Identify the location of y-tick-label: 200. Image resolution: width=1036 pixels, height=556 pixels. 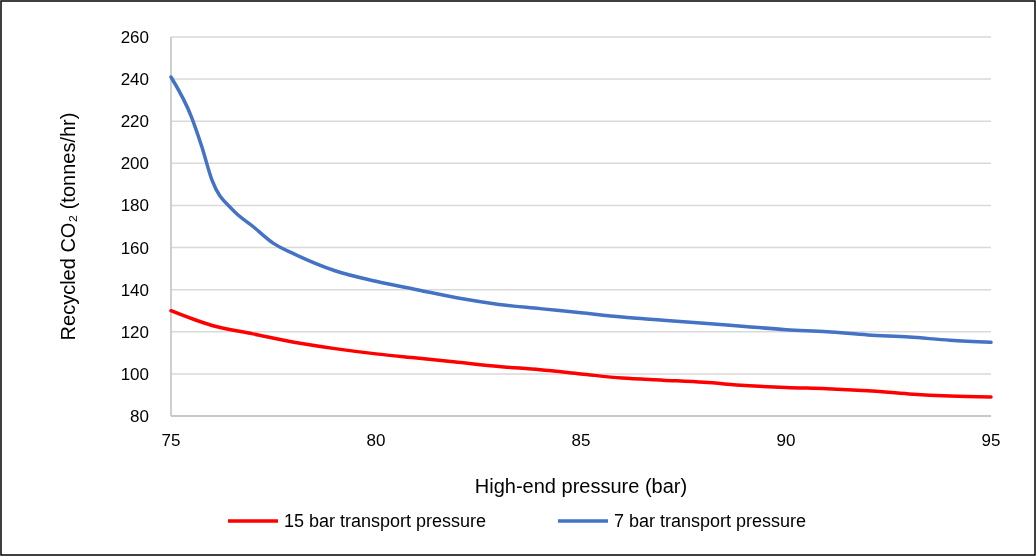
(134, 164).